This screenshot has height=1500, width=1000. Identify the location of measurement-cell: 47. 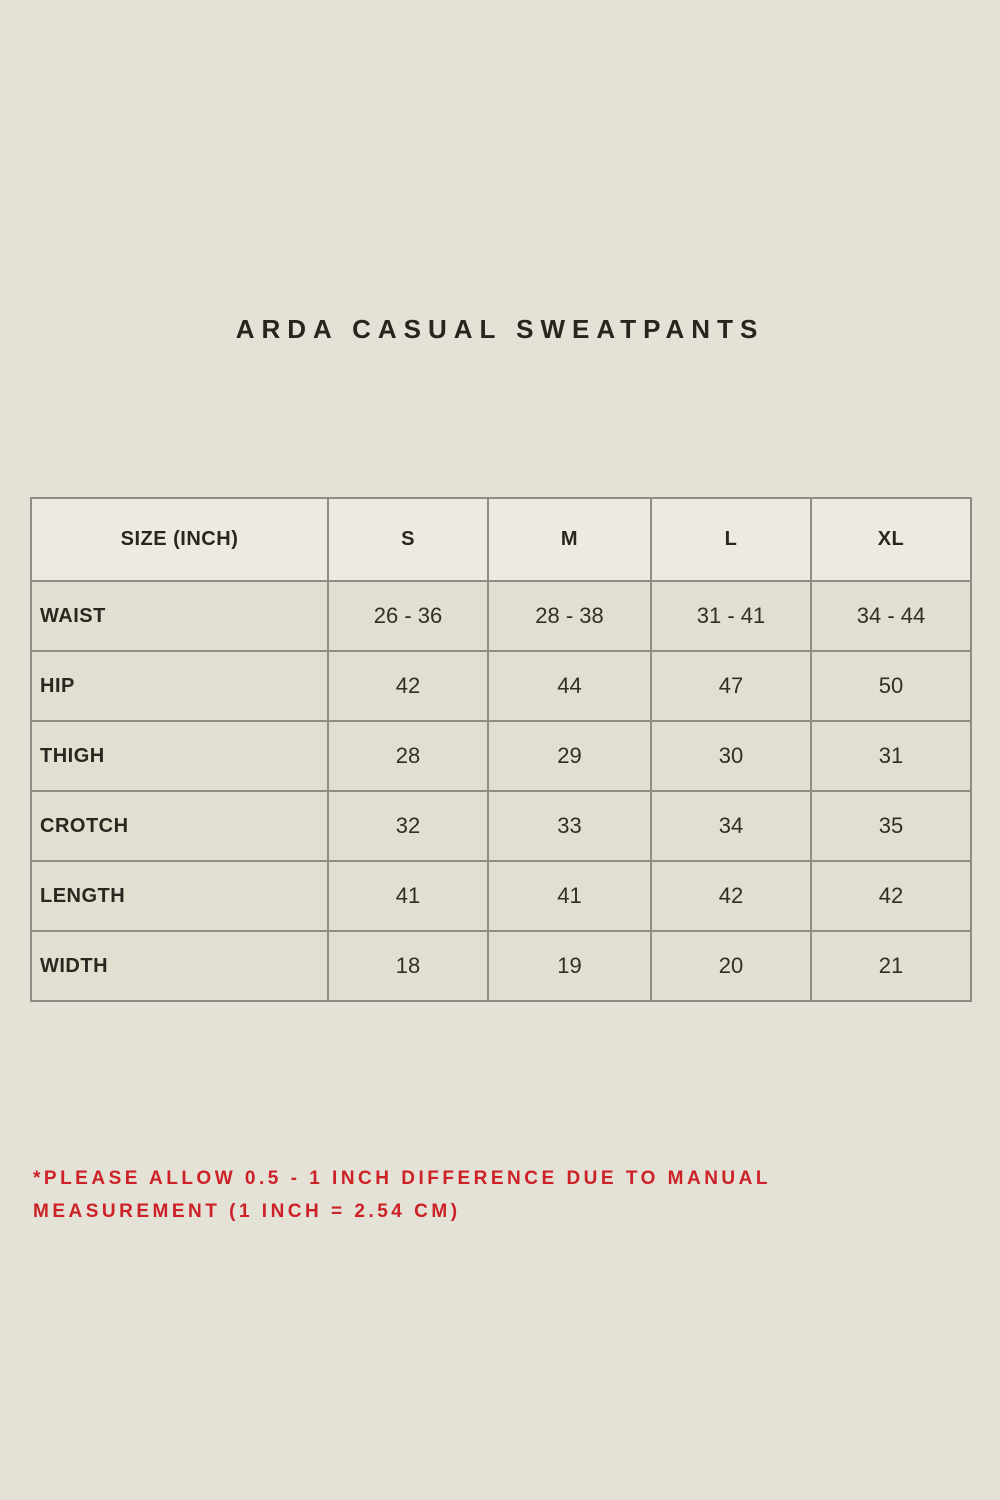
(731, 686).